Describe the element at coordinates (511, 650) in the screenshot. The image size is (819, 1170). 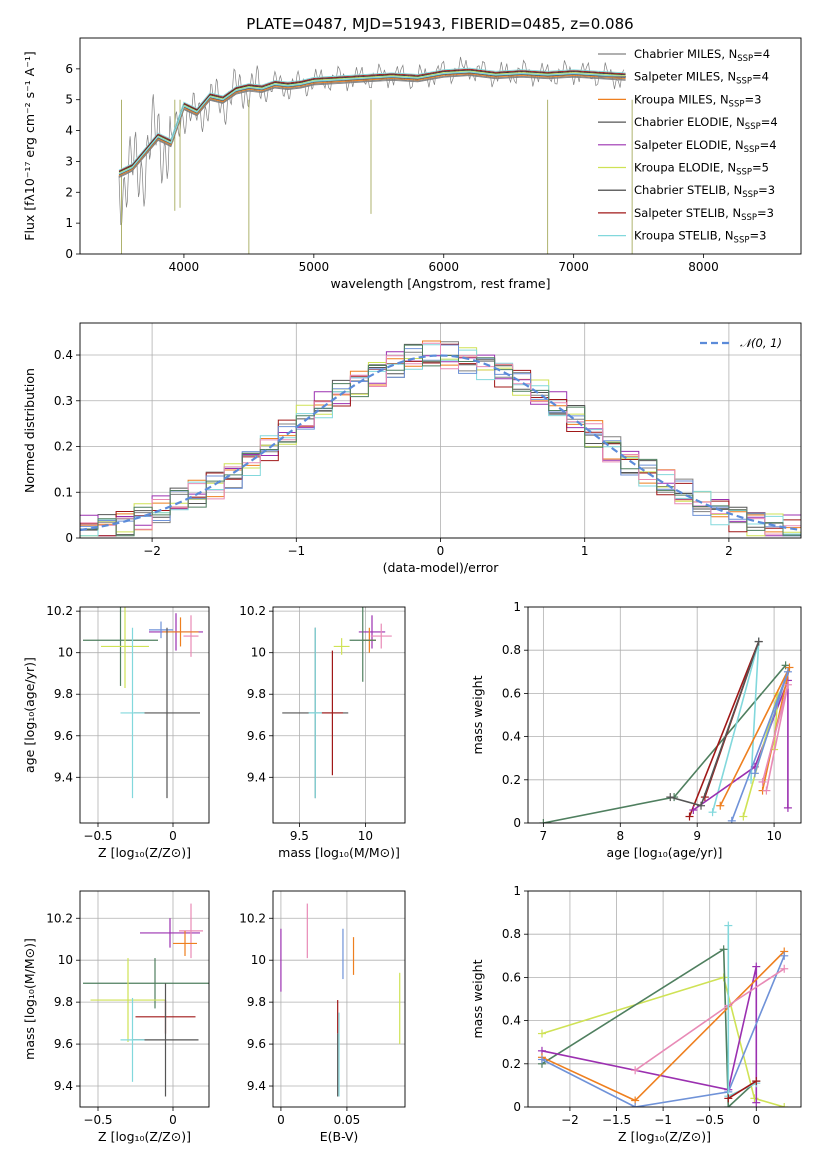
I see `massweight-vs-age-ytick-label: 0.8` at that location.